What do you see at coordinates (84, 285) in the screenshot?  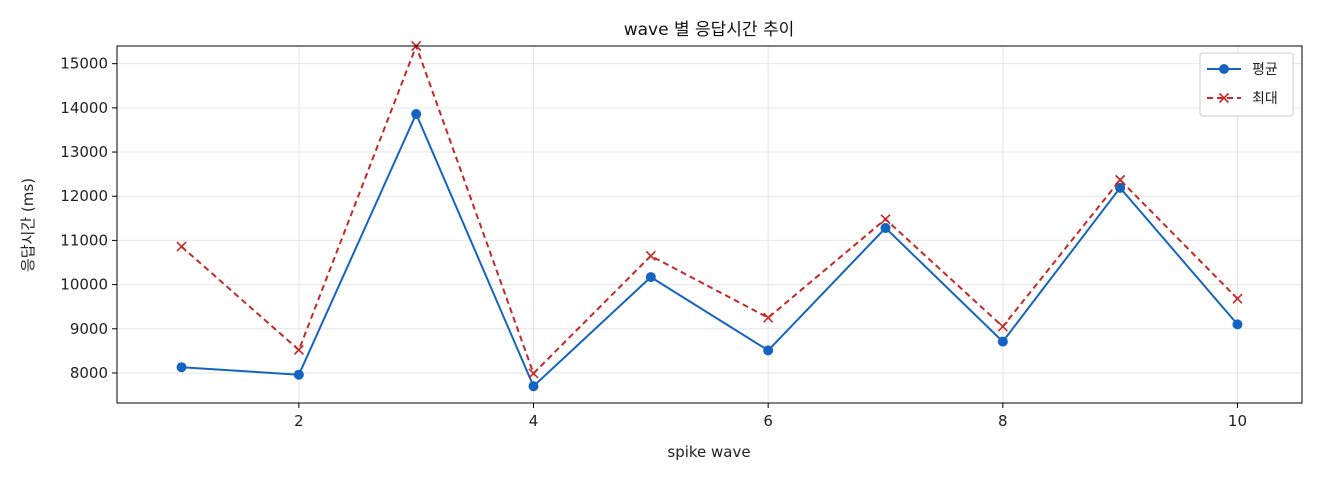 I see `y-tick-label: 10000` at bounding box center [84, 285].